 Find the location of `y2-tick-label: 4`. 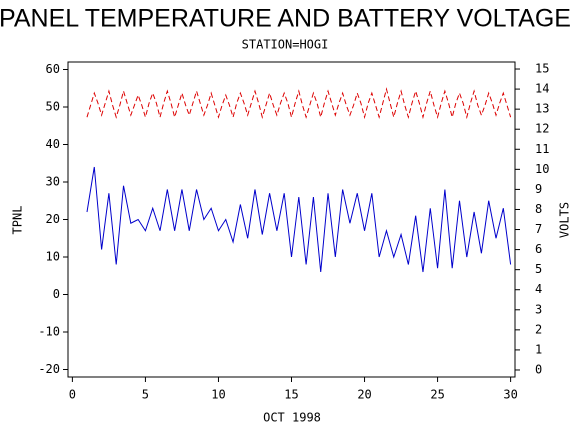

y2-tick-label: 4 is located at coordinates (538, 289).